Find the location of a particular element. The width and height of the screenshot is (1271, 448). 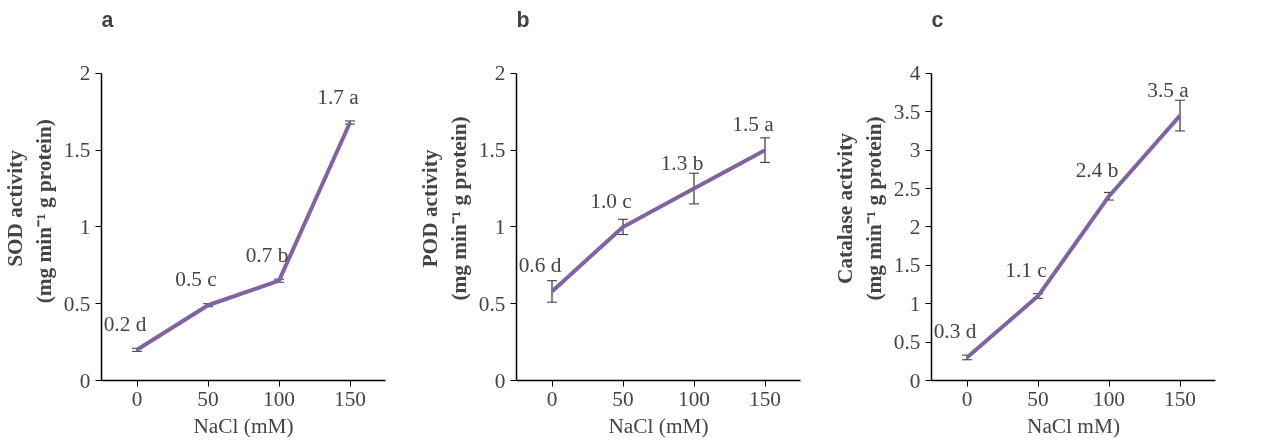

data-label: 1.0 c is located at coordinates (611, 200).